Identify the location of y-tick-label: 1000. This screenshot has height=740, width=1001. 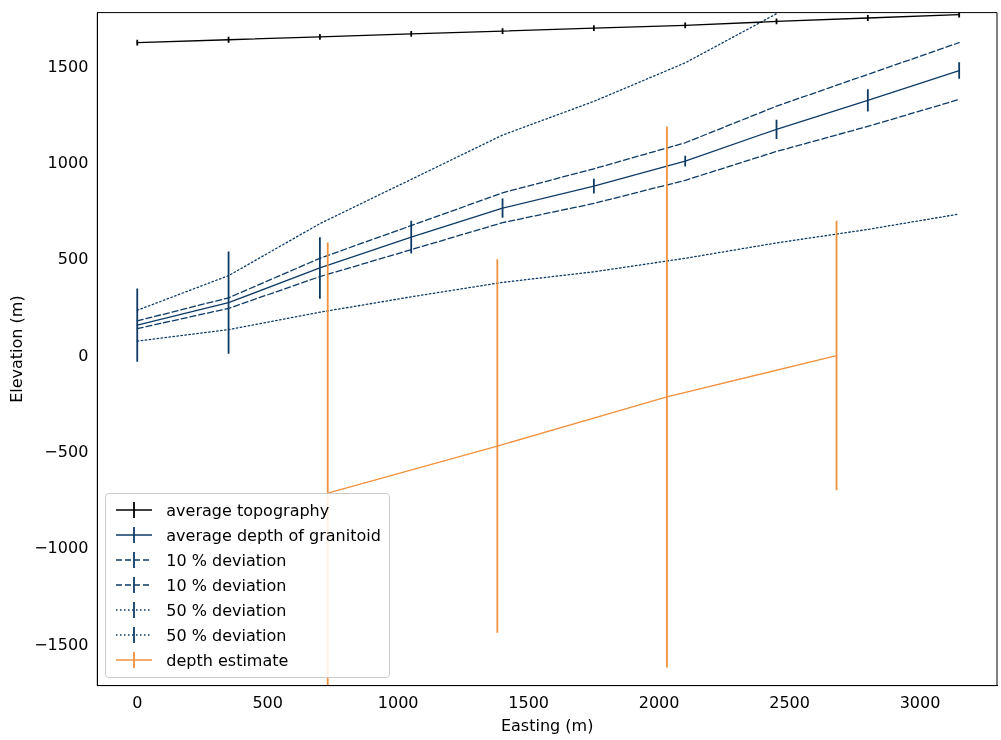
(68, 163).